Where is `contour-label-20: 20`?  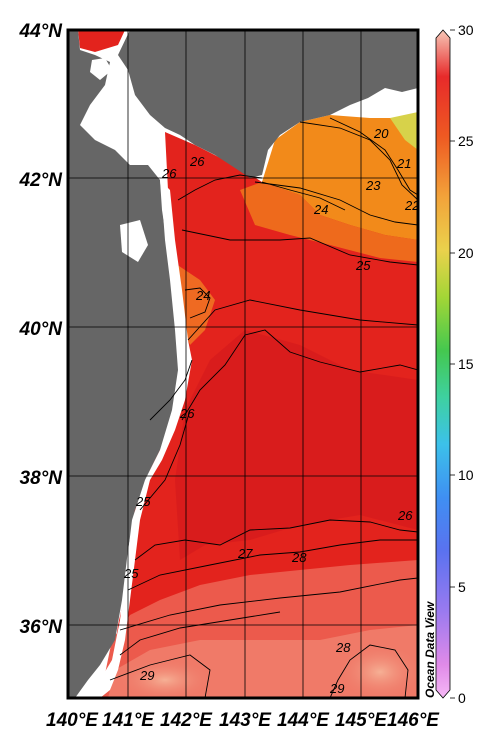
contour-label-20: 20 is located at coordinates (381, 133).